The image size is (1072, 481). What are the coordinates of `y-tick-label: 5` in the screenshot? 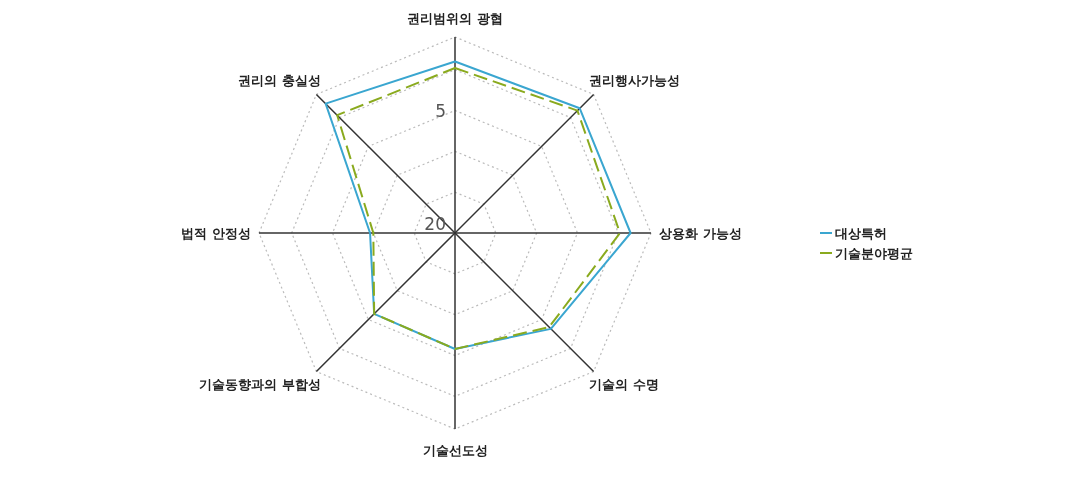 It's located at (440, 110).